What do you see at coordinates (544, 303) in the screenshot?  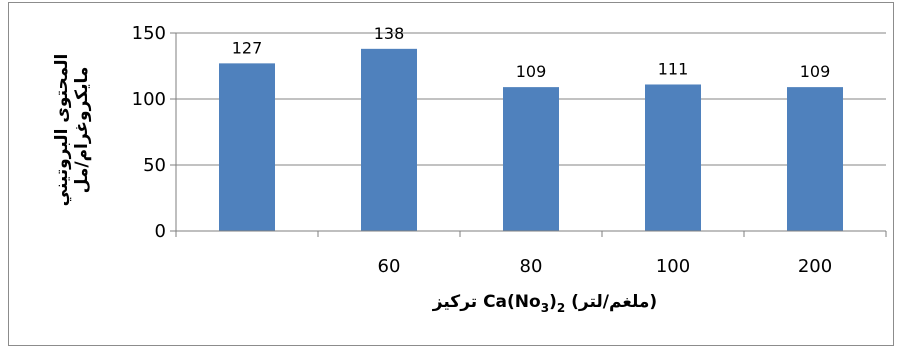 I see `x-axis-title: تركيز Ca(No3)2 (ملغم/لتر)` at bounding box center [544, 303].